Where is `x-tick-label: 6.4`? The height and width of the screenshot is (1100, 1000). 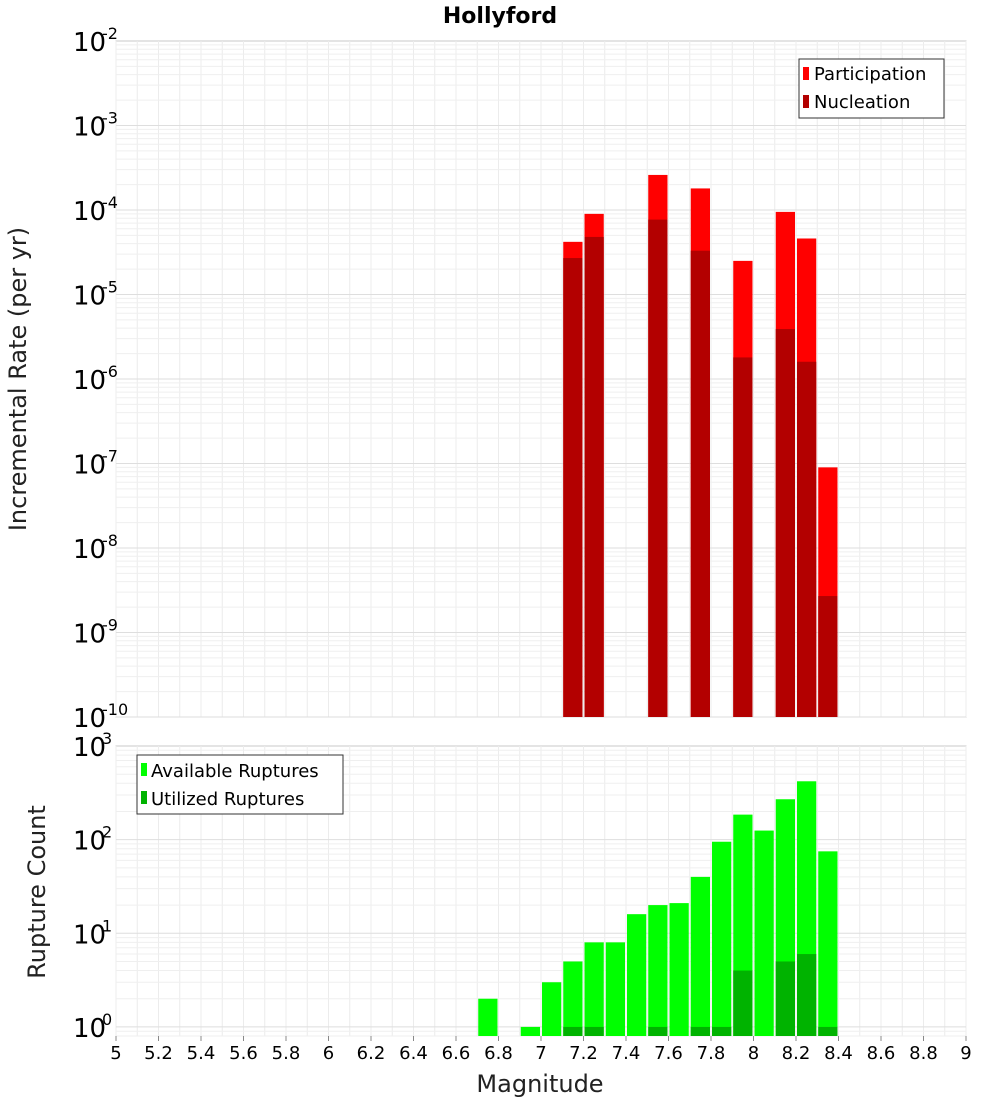
x-tick-label: 6.4 is located at coordinates (413, 1053).